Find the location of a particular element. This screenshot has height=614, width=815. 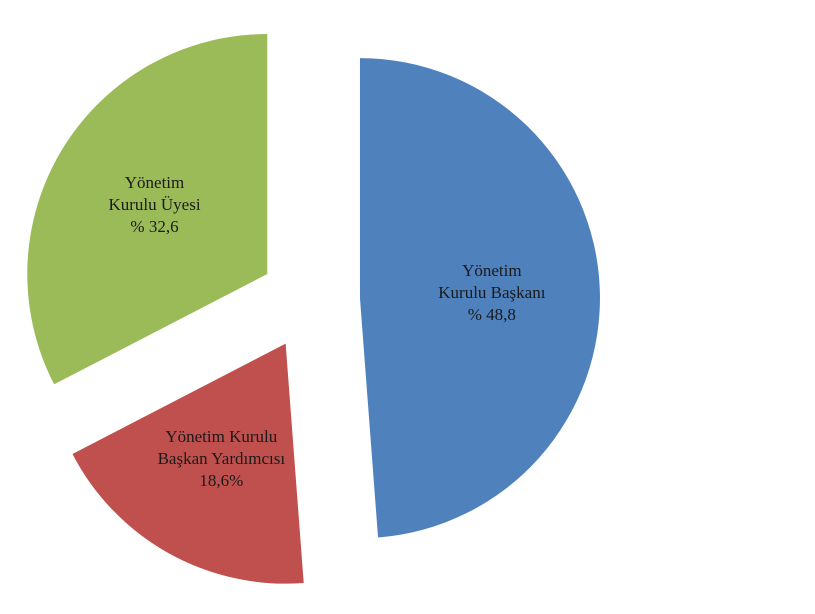

value-label: % 32,6 is located at coordinates (154, 227).